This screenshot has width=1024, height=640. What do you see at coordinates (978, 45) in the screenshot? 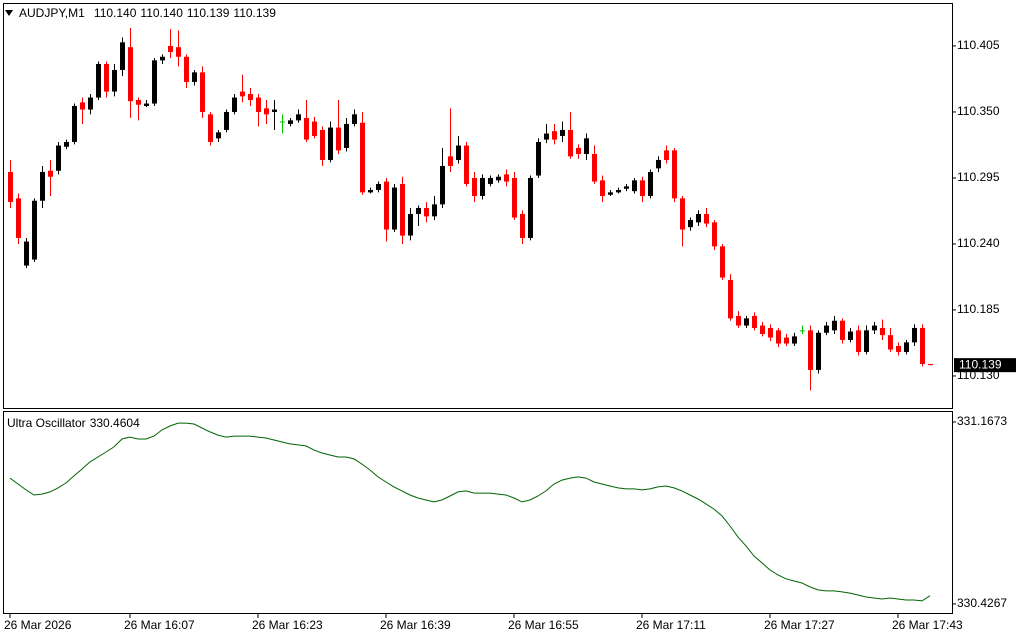
I see `y-tick-label: 110.405` at bounding box center [978, 45].